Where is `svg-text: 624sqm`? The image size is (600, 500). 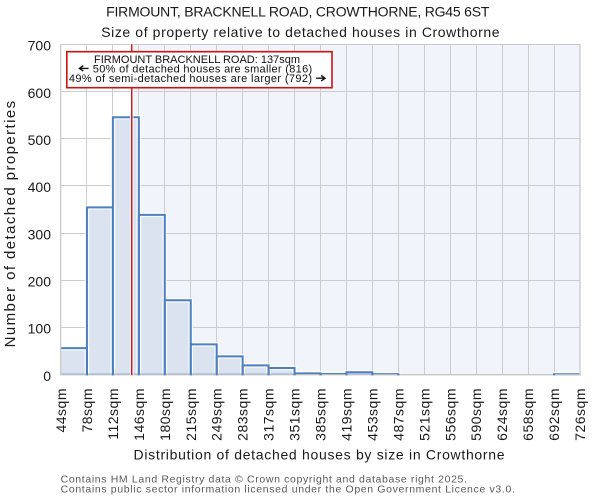 svg-text: 624sqm is located at coordinates (502, 414).